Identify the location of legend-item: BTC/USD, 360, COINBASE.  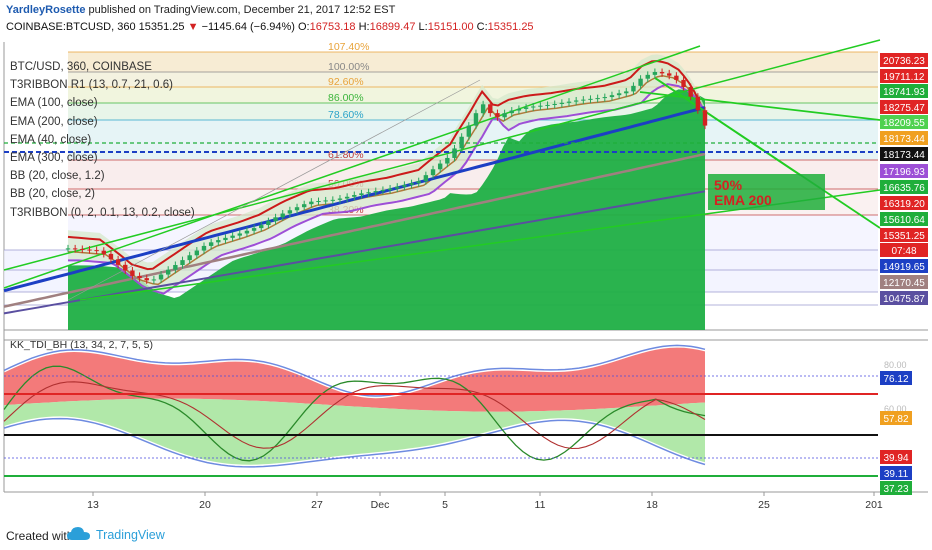
(81, 67).